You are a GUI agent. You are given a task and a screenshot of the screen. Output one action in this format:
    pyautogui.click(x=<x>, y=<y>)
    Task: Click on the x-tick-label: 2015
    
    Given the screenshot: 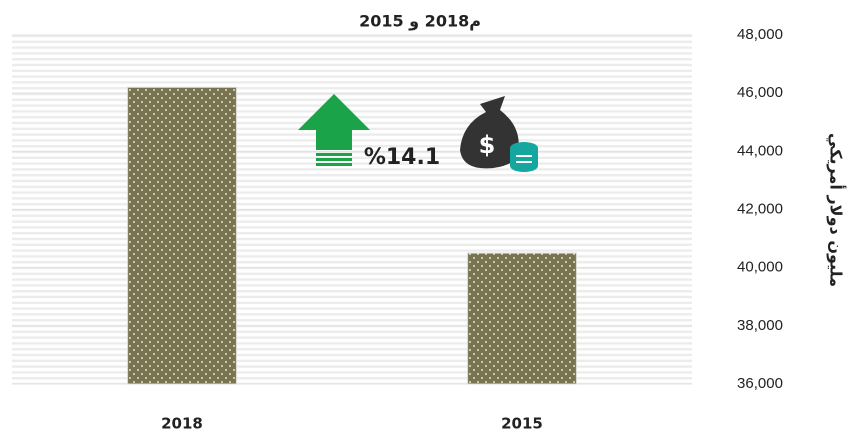 What is the action you would take?
    pyautogui.click(x=522, y=424)
    